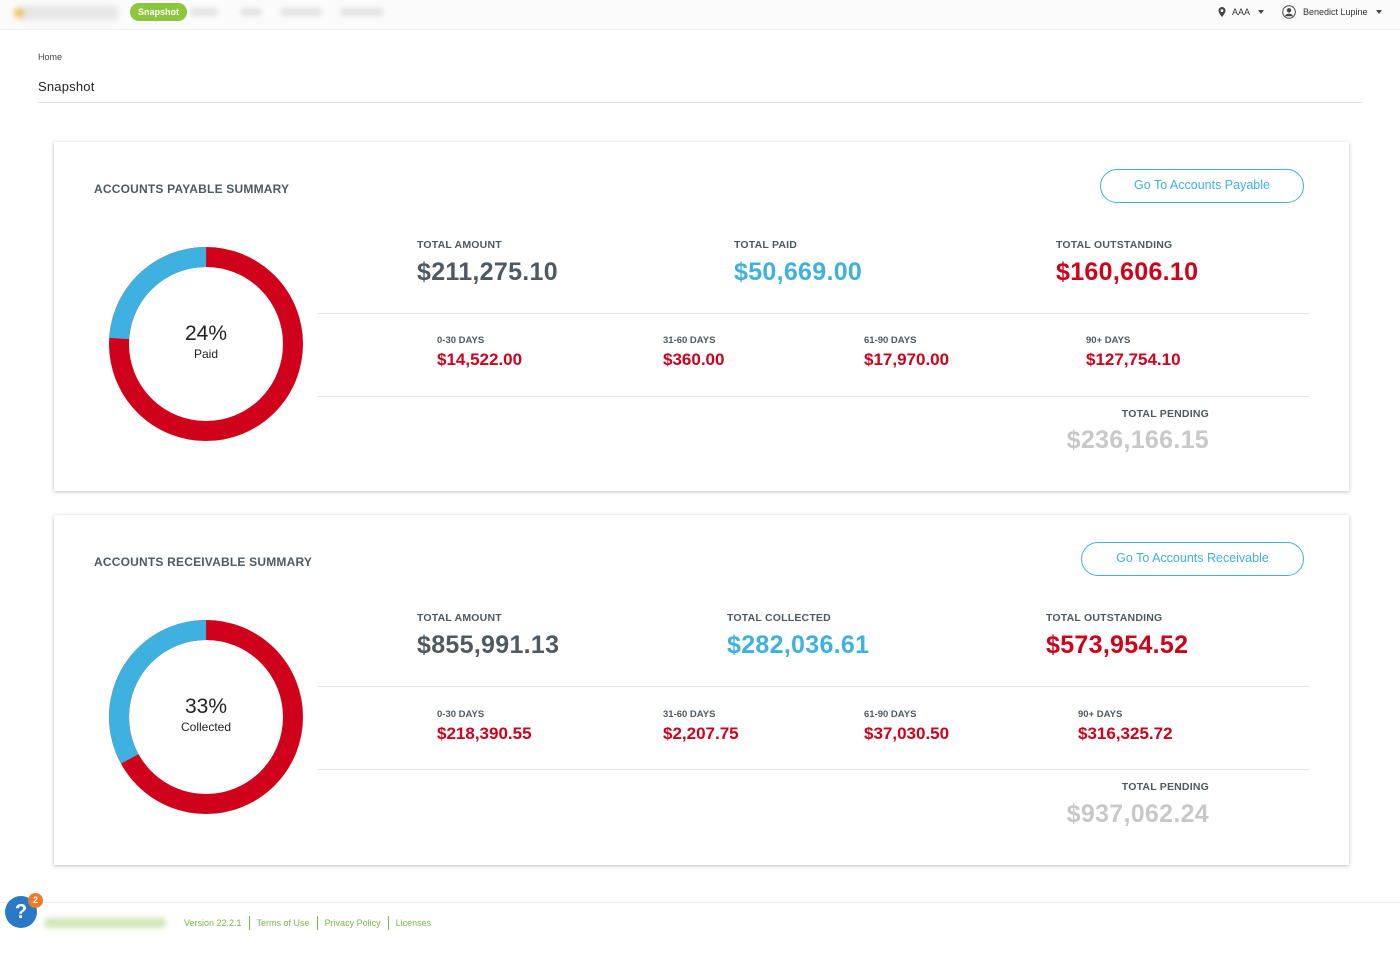  I want to click on total-amount-value: $855,991.13, so click(488, 645).